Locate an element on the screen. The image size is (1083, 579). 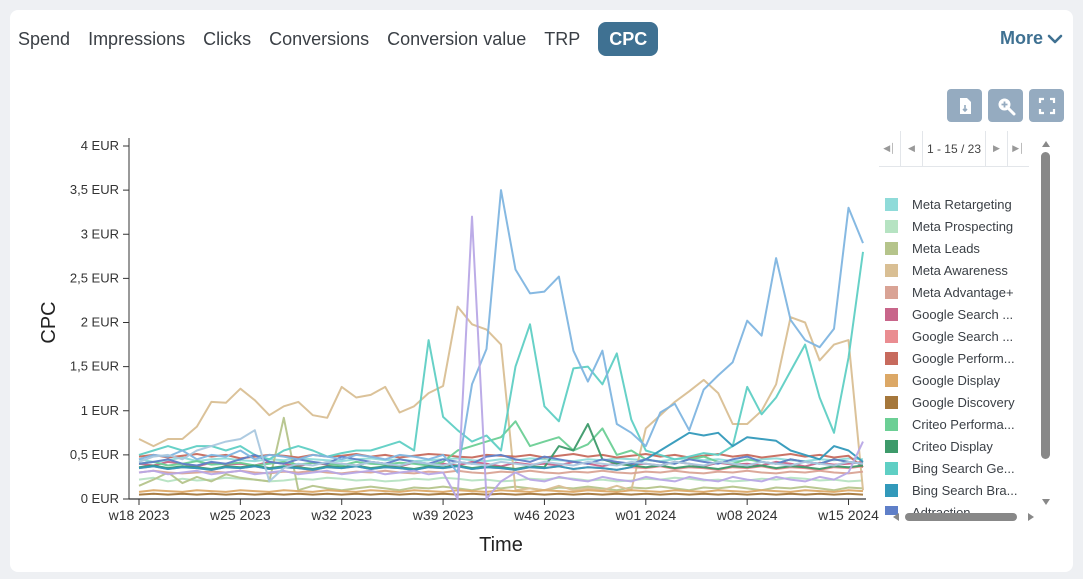
x-tick-label: w08 2024 is located at coordinates (747, 515).